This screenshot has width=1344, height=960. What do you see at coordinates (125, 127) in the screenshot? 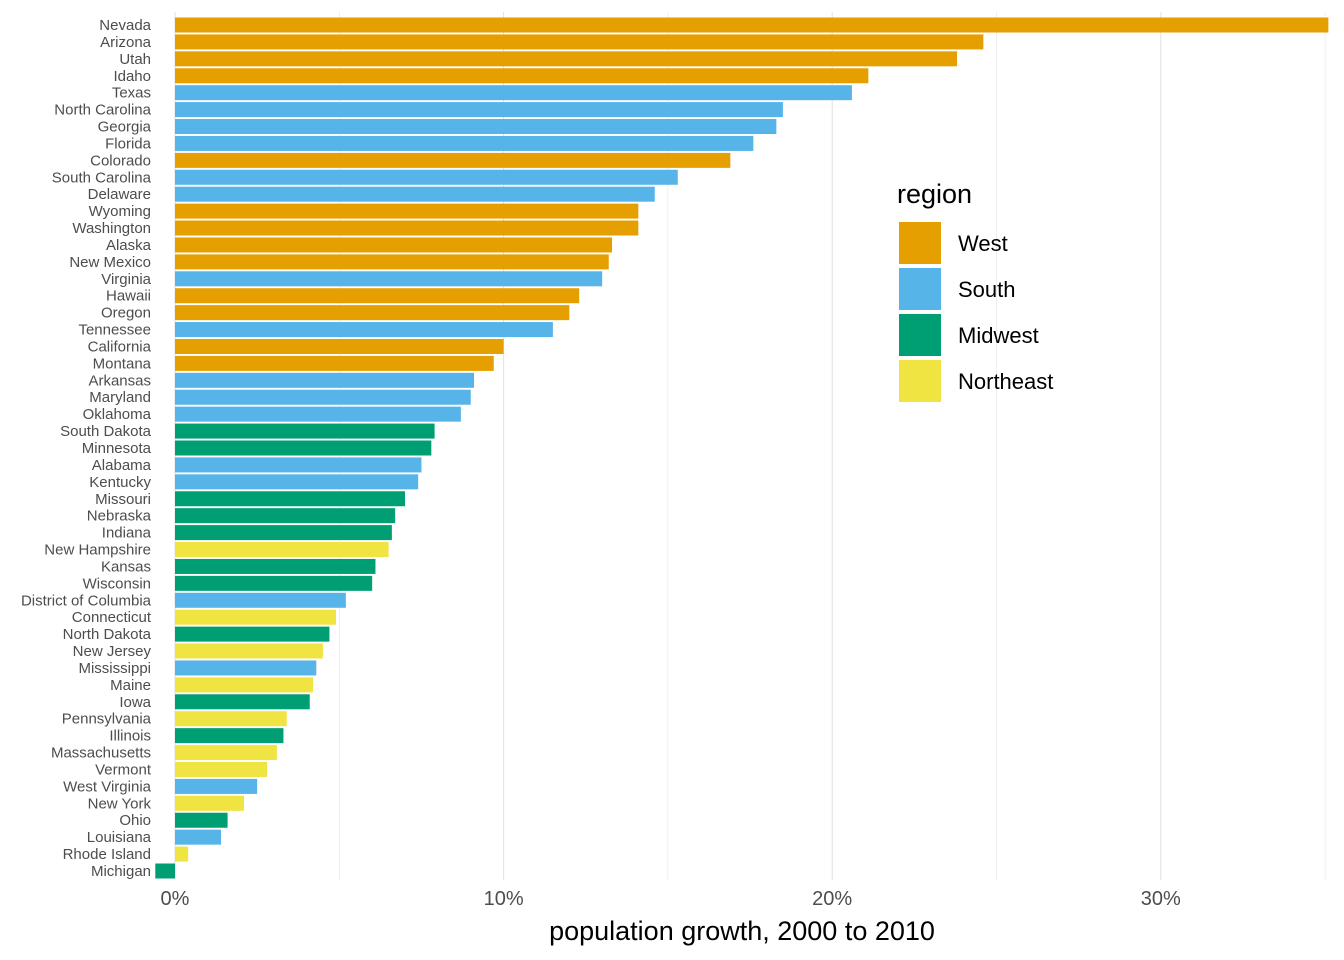
I see `state-label: Georgia` at bounding box center [125, 127].